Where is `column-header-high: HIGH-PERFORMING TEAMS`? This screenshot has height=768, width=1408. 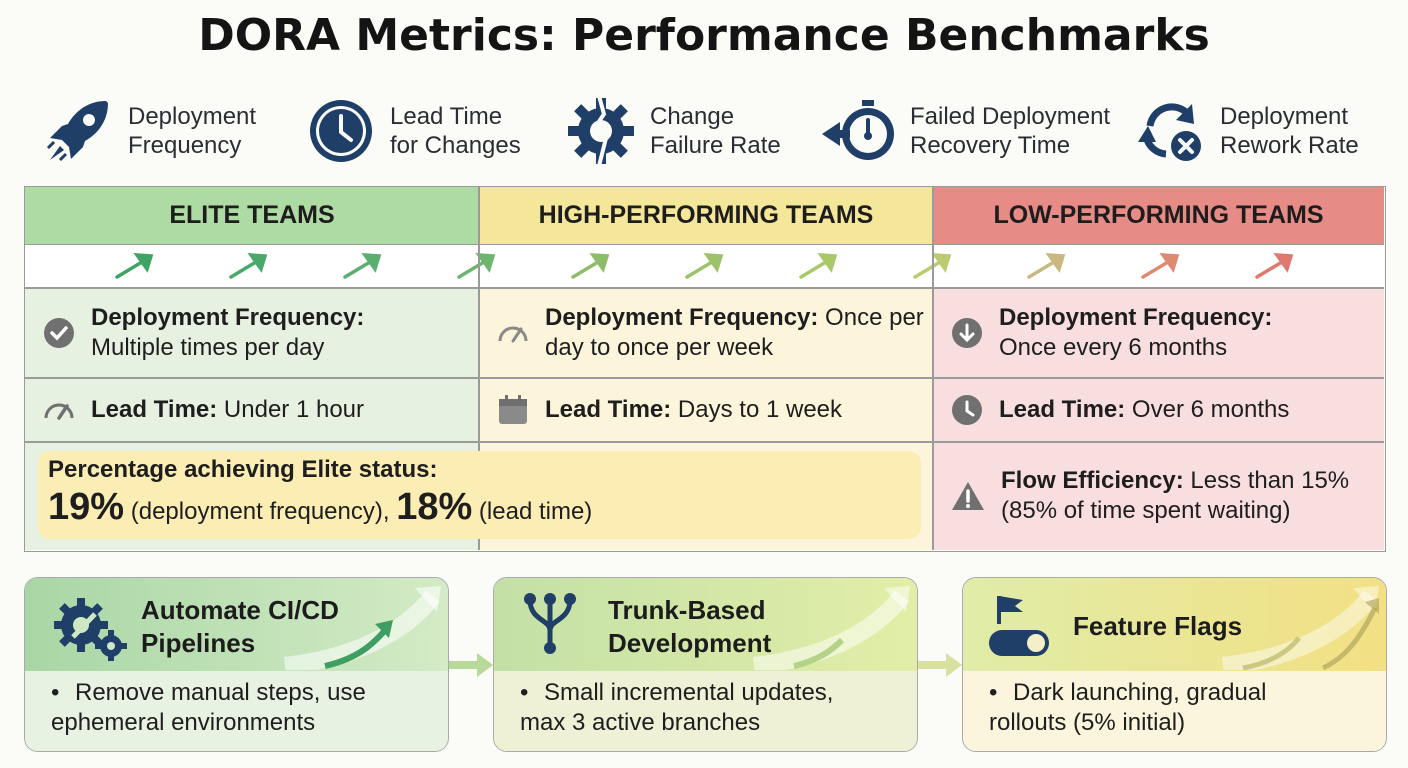
column-header-high: HIGH-PERFORMING TEAMS is located at coordinates (706, 216).